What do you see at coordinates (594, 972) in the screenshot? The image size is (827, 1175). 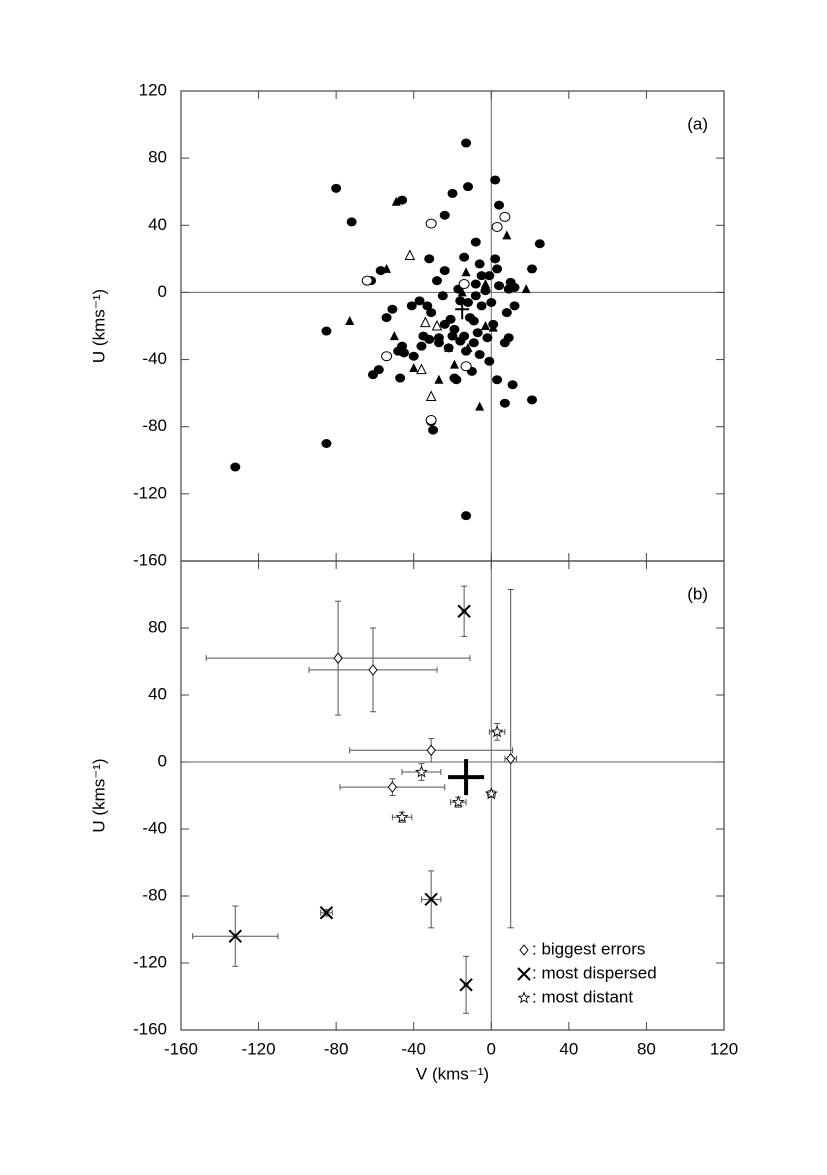 I see `legend-label: : most dispersed` at bounding box center [594, 972].